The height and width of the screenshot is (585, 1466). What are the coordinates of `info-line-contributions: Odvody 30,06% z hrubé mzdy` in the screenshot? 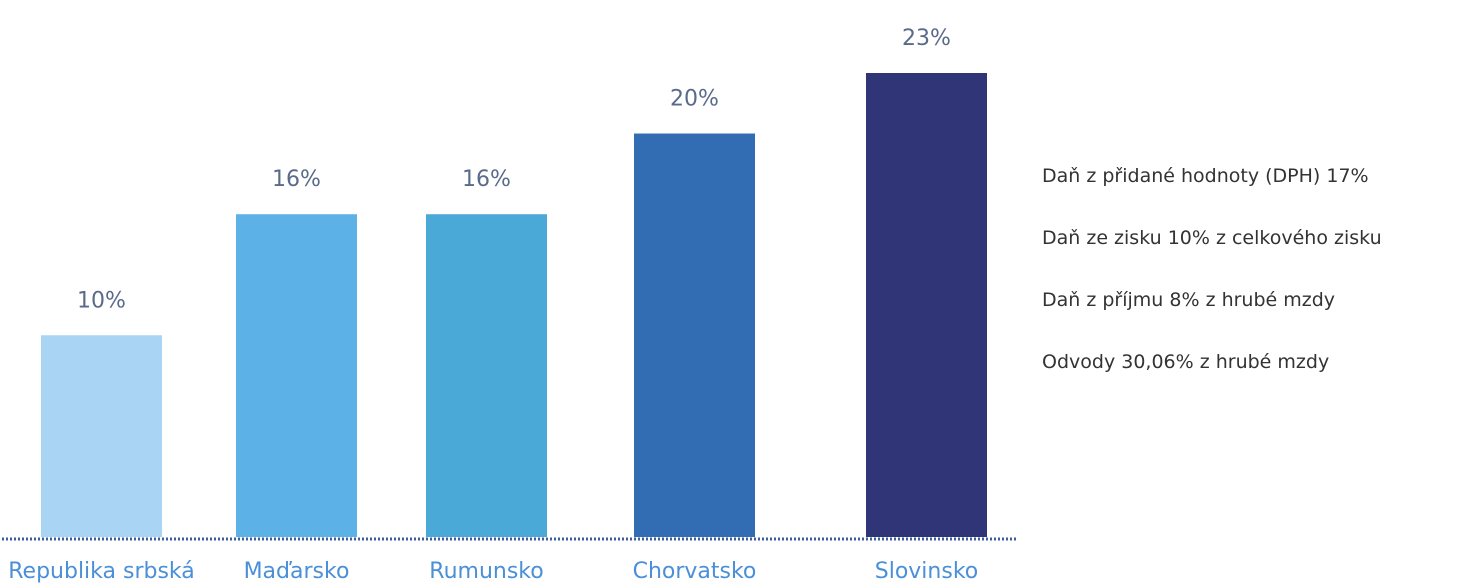 It's located at (1186, 362).